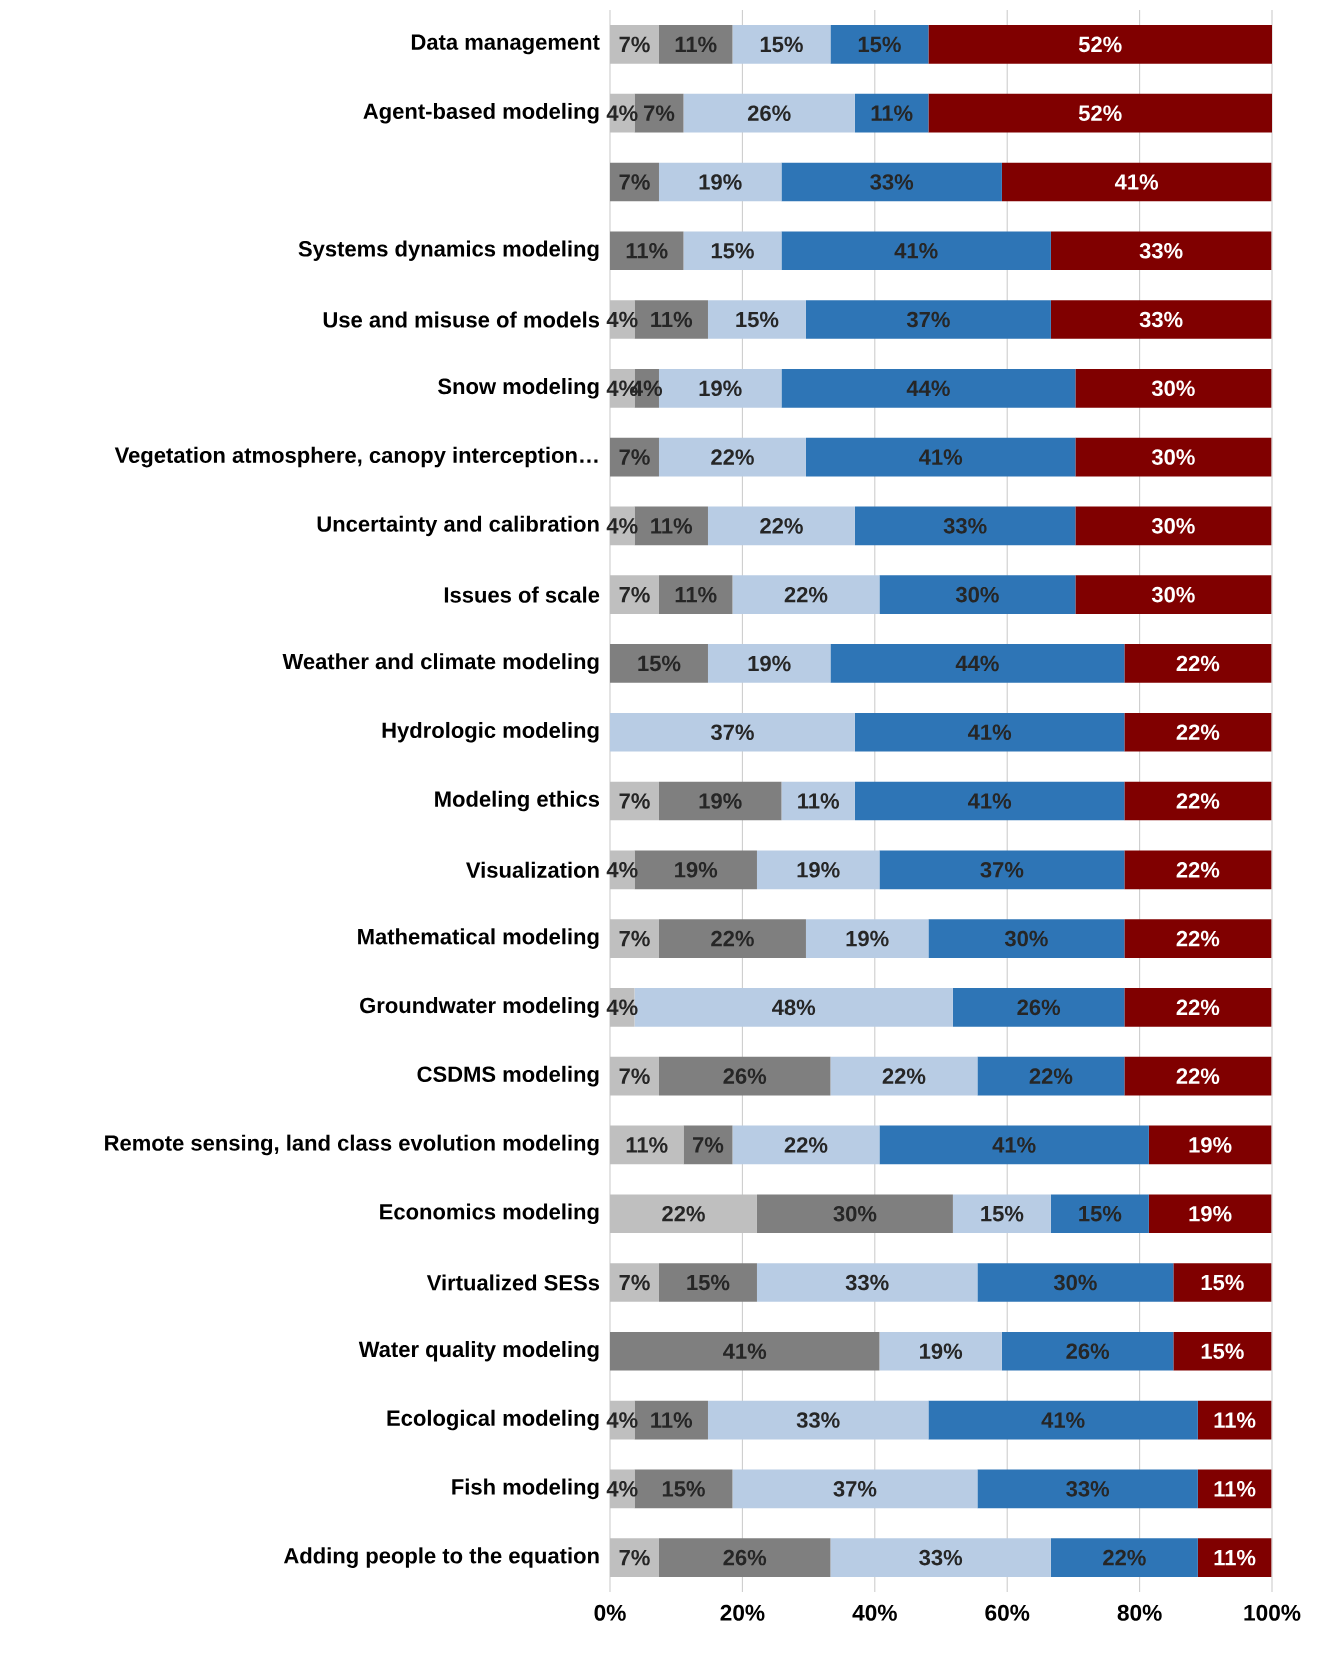 The image size is (1322, 1664). What do you see at coordinates (1007, 1612) in the screenshot?
I see `x-tick-label: 60%` at bounding box center [1007, 1612].